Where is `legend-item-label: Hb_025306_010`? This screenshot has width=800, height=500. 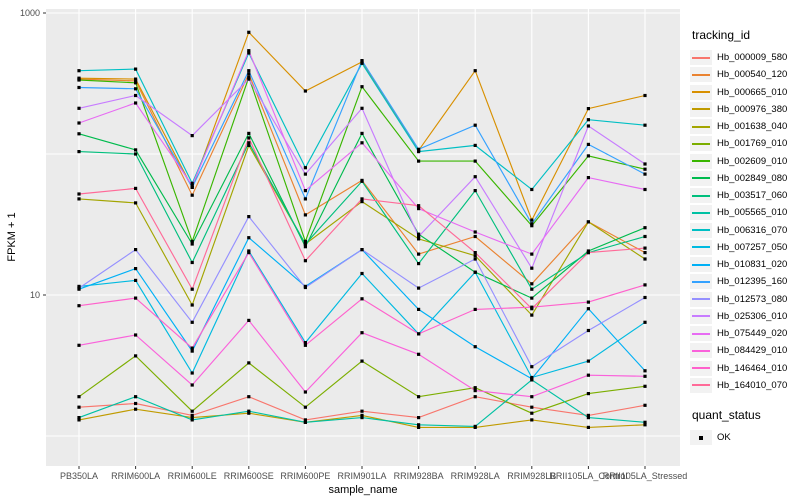
legend-item-label: Hb_025306_010 is located at coordinates (752, 316).